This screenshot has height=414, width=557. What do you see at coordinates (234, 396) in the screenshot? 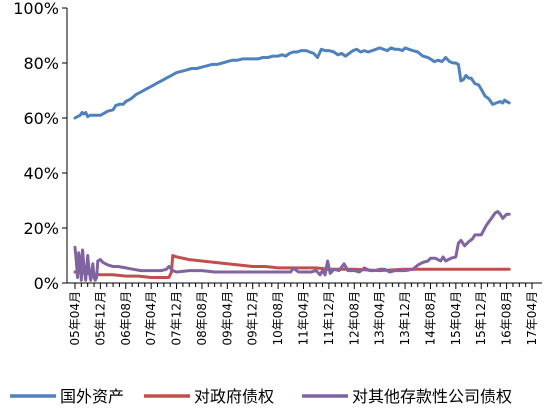
I see `legend-label: 对政府债权` at bounding box center [234, 396].